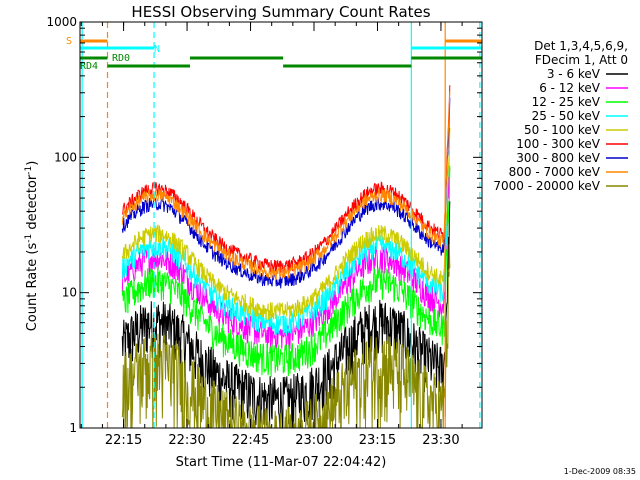 Image resolution: width=640 pixels, height=480 pixels. What do you see at coordinates (61, 22) in the screenshot?
I see `y-tick-label-3: 1000` at bounding box center [61, 22].